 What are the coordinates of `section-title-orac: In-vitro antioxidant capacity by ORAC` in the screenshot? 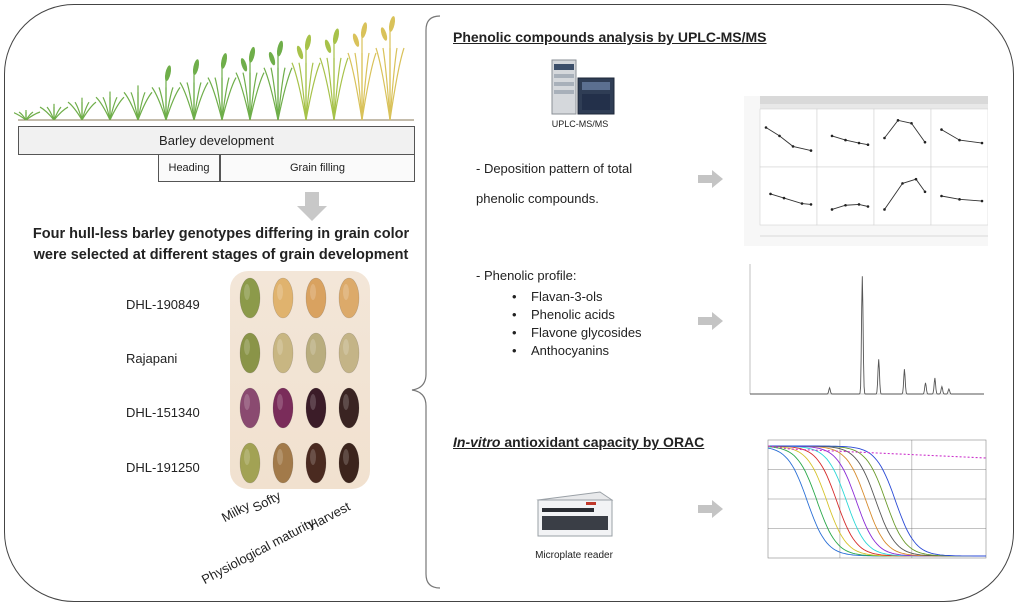 It's located at (578, 442).